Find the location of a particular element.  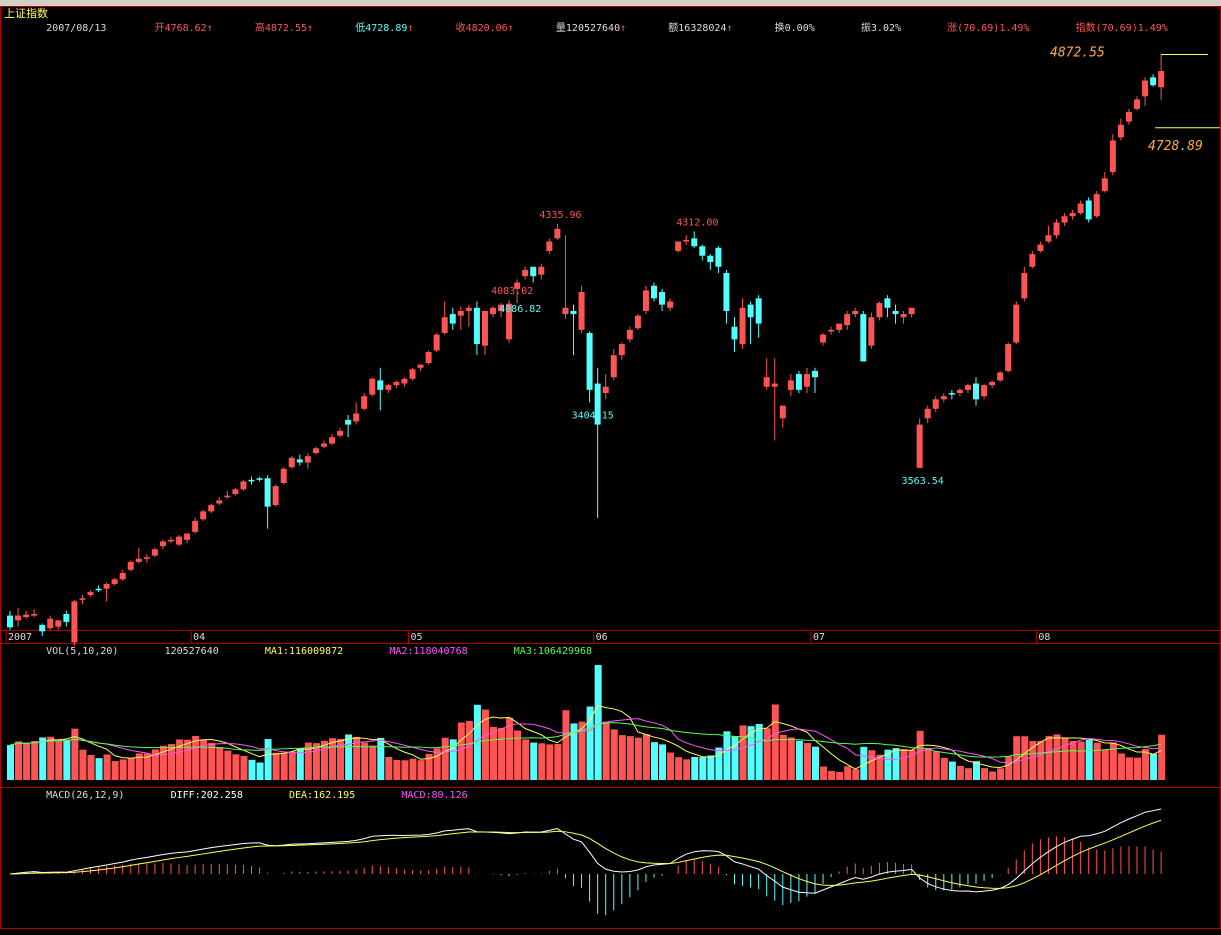

macd-diff-line is located at coordinates (585, 851).